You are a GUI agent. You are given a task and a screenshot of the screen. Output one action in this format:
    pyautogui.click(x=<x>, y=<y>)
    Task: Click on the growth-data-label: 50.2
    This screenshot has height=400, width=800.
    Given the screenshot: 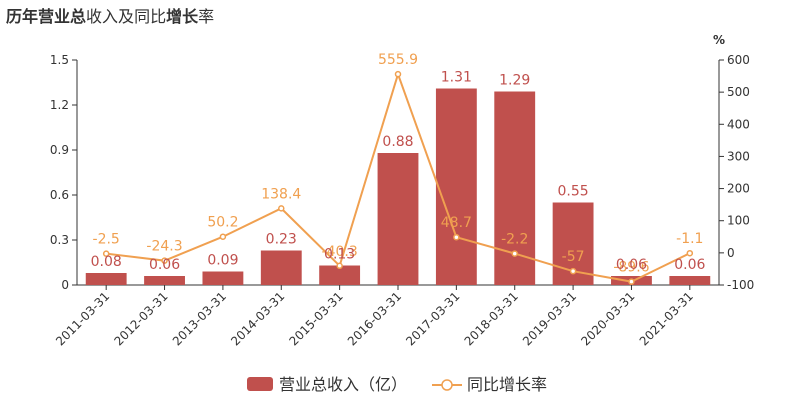 What is the action you would take?
    pyautogui.click(x=222, y=223)
    